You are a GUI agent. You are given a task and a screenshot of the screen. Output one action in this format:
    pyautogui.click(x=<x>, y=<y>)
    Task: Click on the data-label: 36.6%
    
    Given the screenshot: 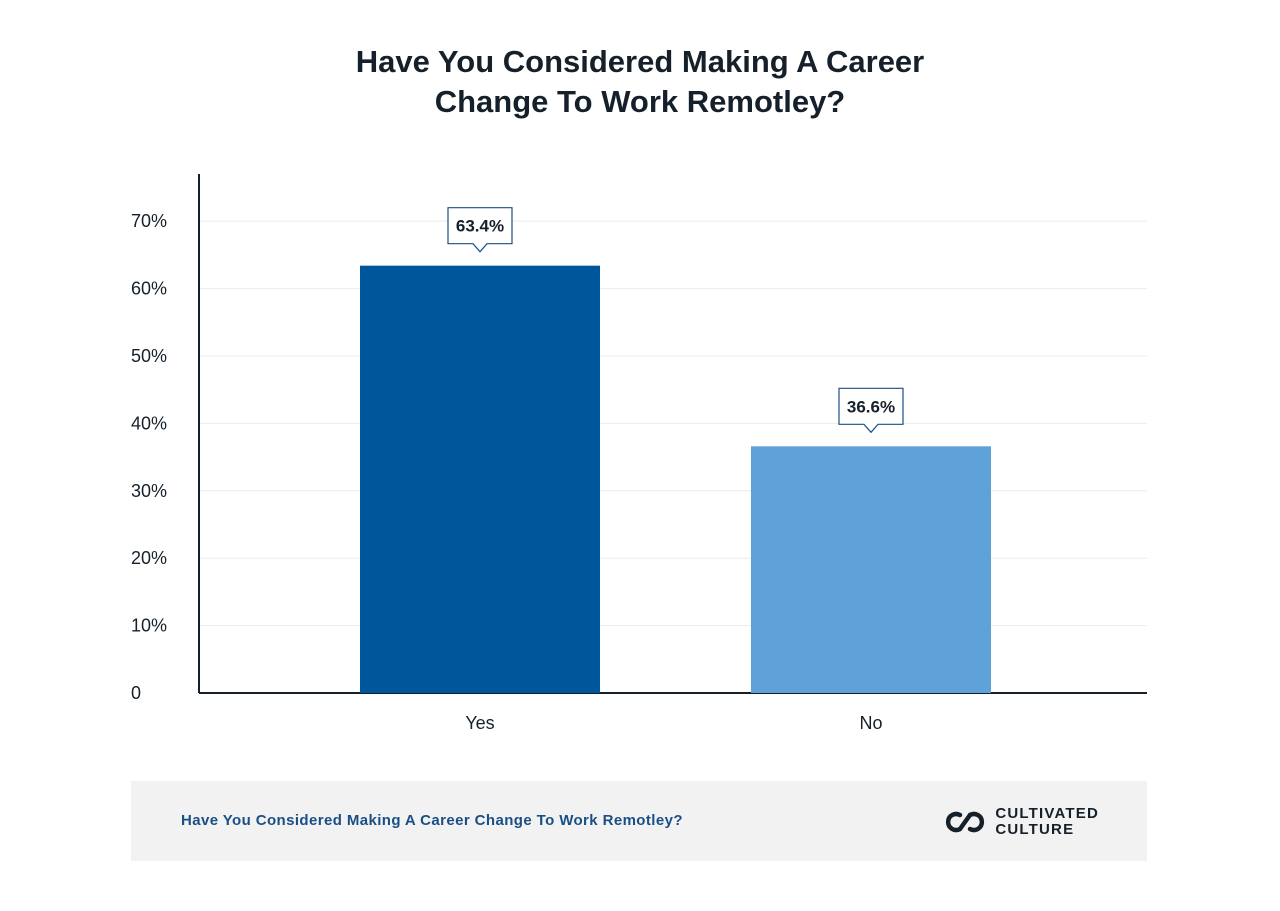 What is the action you would take?
    pyautogui.click(x=871, y=406)
    